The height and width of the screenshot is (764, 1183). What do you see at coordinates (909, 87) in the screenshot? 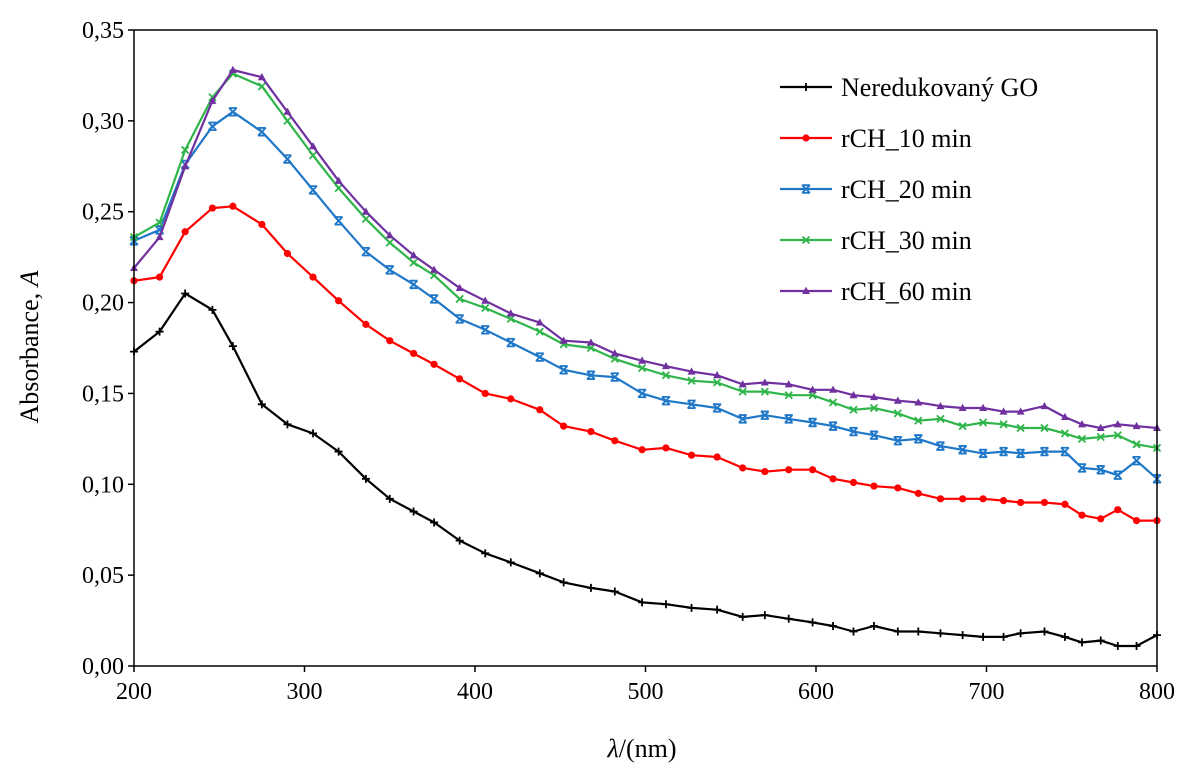
I see `legend-item-neredukovany-go: Neredukovaný GO` at bounding box center [909, 87].